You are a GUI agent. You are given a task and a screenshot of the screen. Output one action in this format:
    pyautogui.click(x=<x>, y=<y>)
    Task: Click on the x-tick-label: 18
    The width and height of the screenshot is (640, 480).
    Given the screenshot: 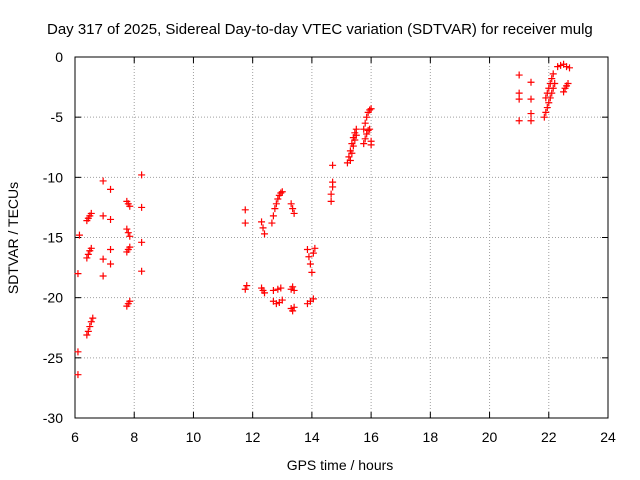 What is the action you would take?
    pyautogui.click(x=431, y=437)
    